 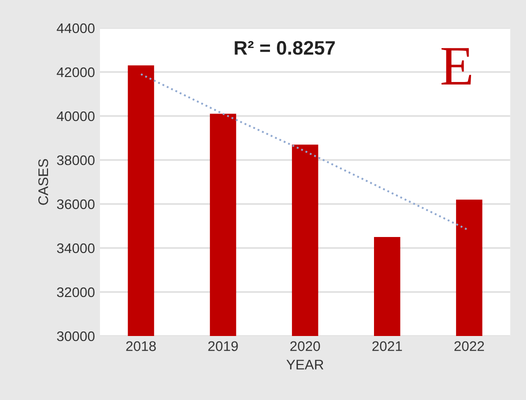 I want to click on y-tick-label: 44000, so click(x=75, y=28).